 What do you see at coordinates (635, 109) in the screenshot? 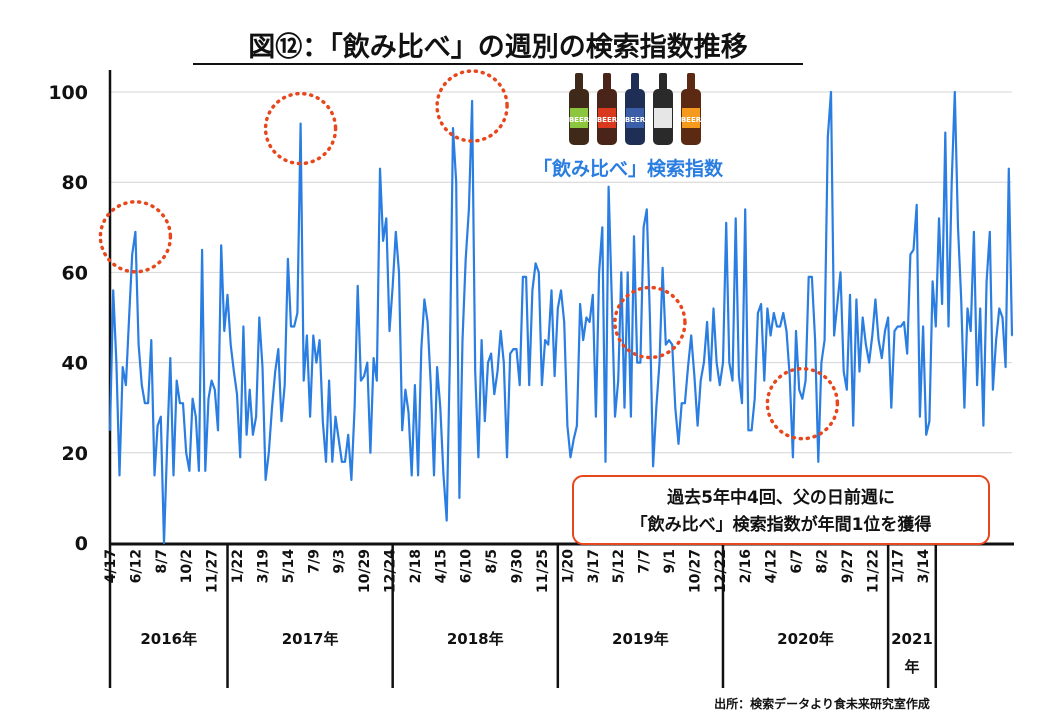
I see `beer-bottles-illustration: BEER BEER BEER BEER` at bounding box center [635, 109].